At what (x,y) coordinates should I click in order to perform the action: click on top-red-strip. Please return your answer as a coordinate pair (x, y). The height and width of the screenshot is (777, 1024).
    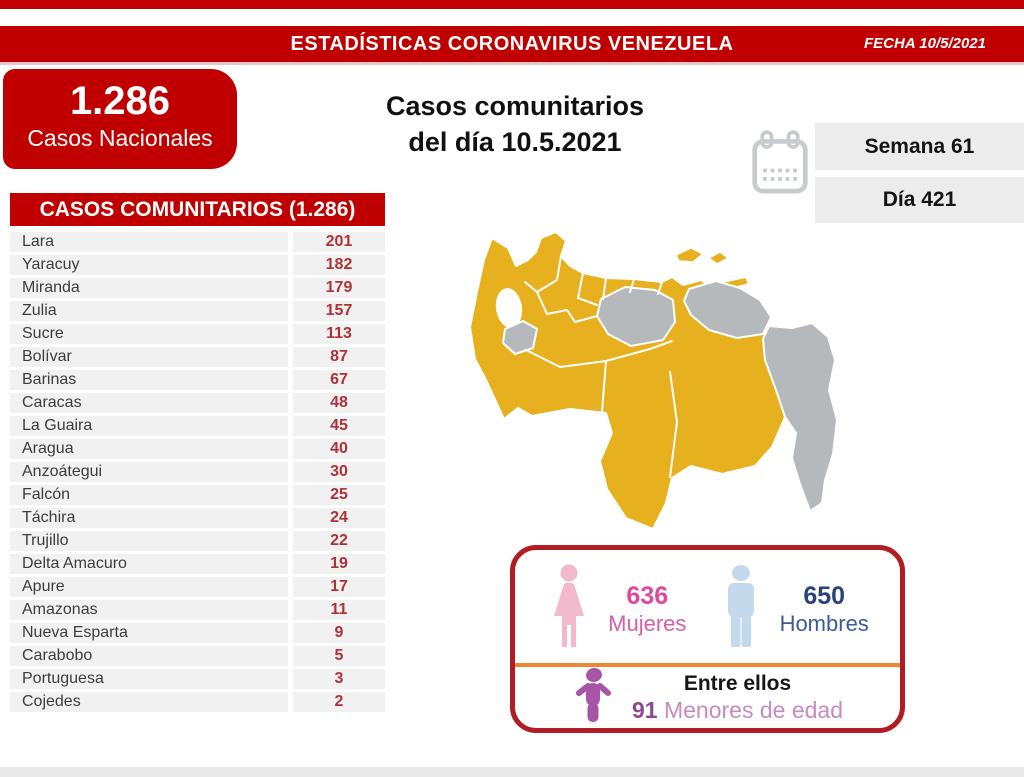
    Looking at the image, I should click on (512, 4).